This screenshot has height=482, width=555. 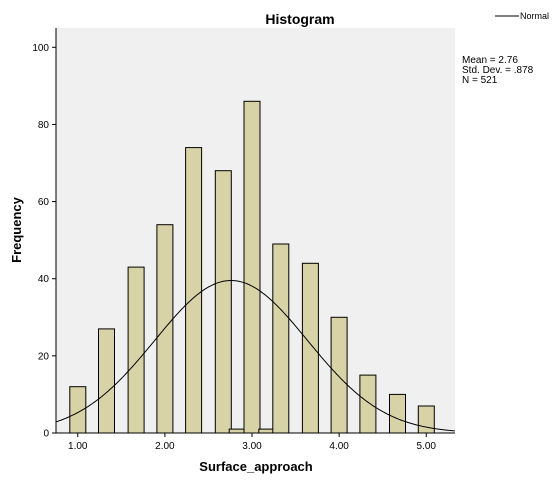 I want to click on y-tick-label-1: 20, so click(x=44, y=356).